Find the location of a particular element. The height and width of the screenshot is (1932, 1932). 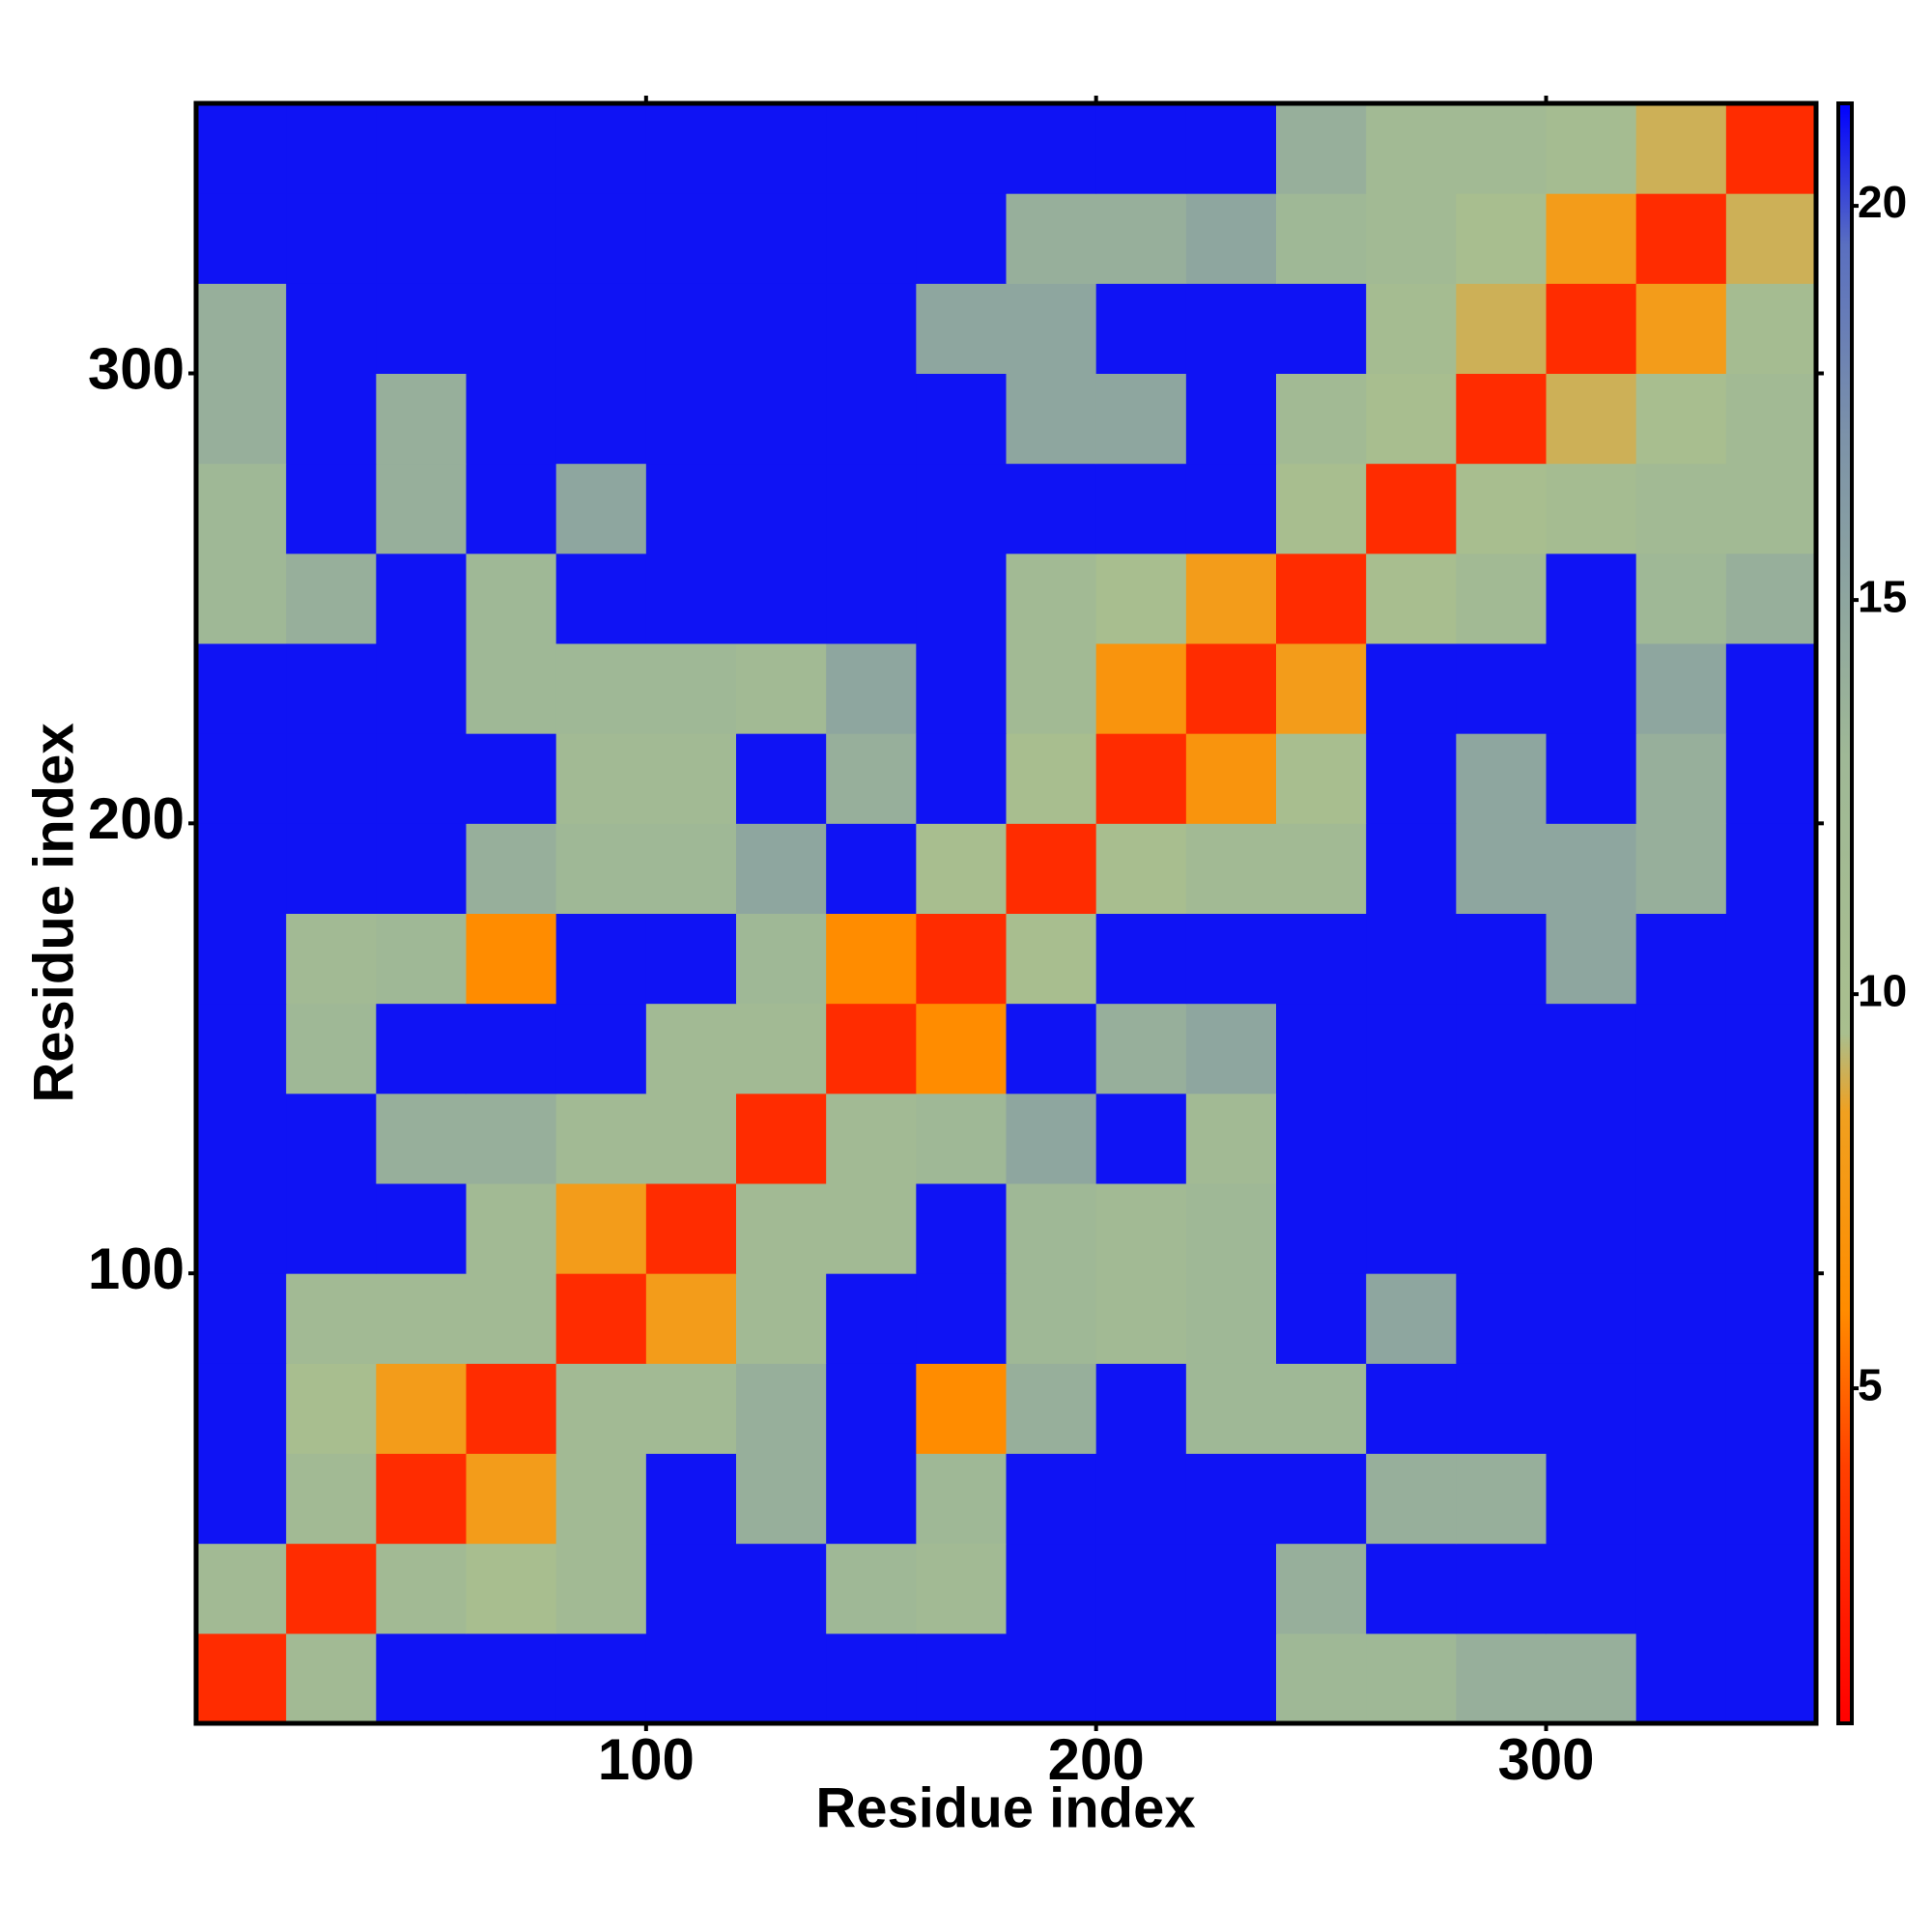

colorbar-tick-label: 10 is located at coordinates (1882, 990).